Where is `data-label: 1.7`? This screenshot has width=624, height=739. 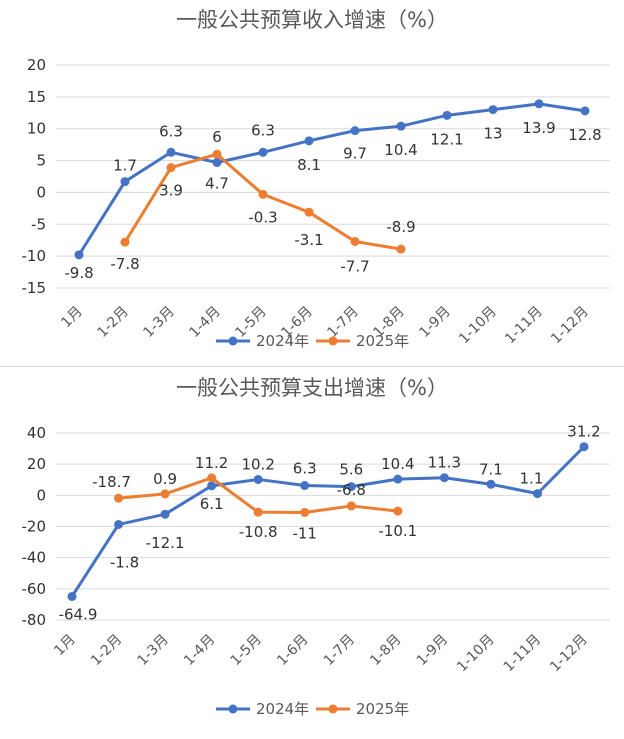 data-label: 1.7 is located at coordinates (125, 166).